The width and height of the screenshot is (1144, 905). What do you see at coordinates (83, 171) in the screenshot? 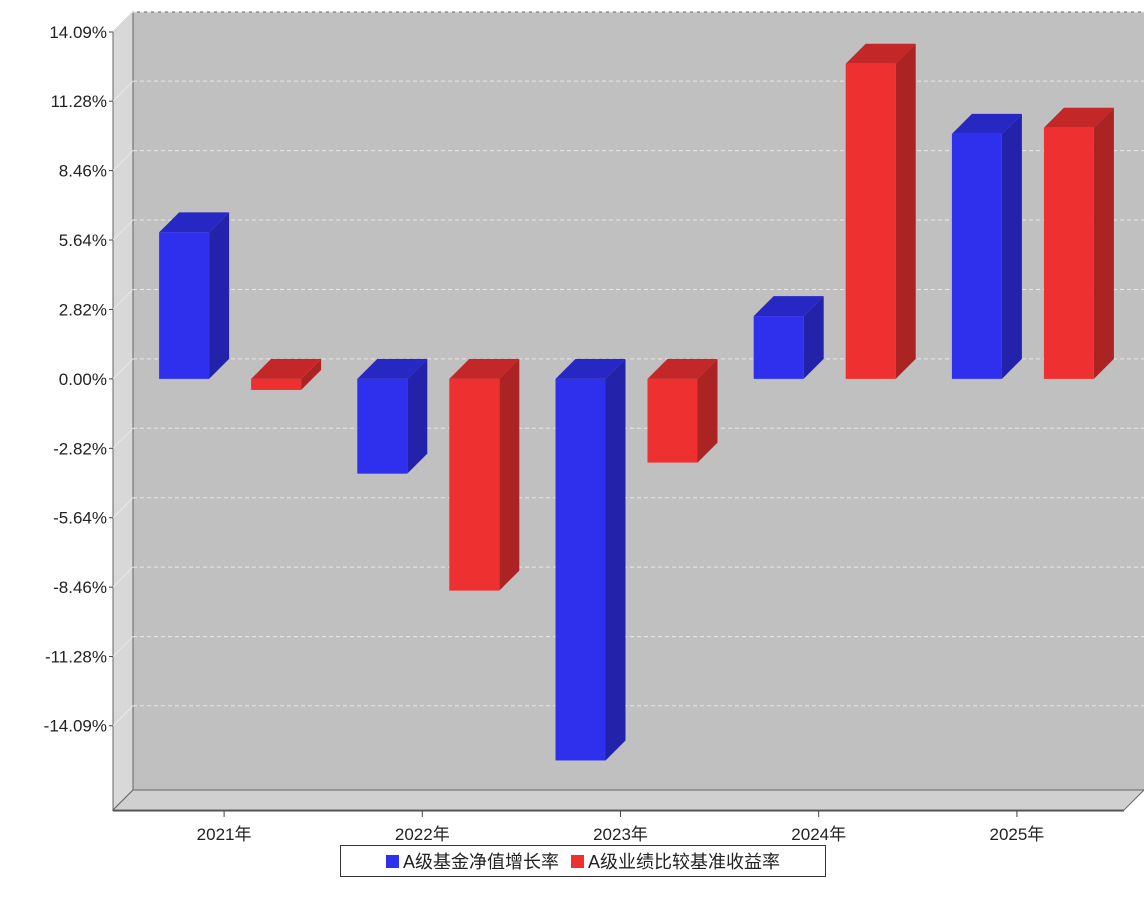
I see `y-tick-label: 8.46%` at bounding box center [83, 171].